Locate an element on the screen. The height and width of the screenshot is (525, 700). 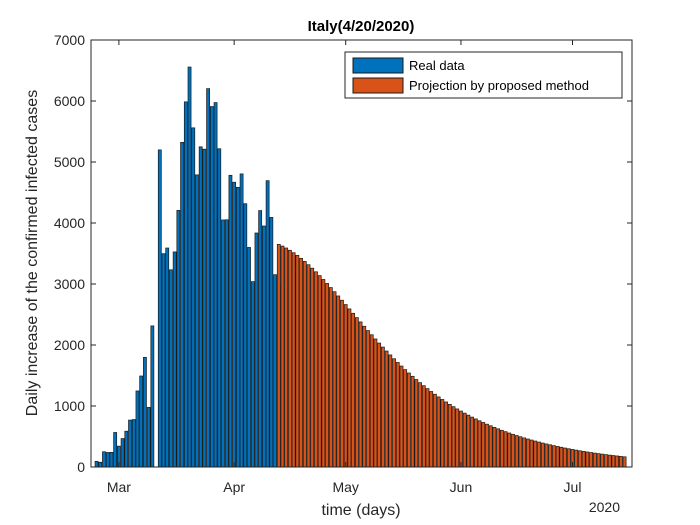
y-tick-label: 0 is located at coordinates (81, 467).